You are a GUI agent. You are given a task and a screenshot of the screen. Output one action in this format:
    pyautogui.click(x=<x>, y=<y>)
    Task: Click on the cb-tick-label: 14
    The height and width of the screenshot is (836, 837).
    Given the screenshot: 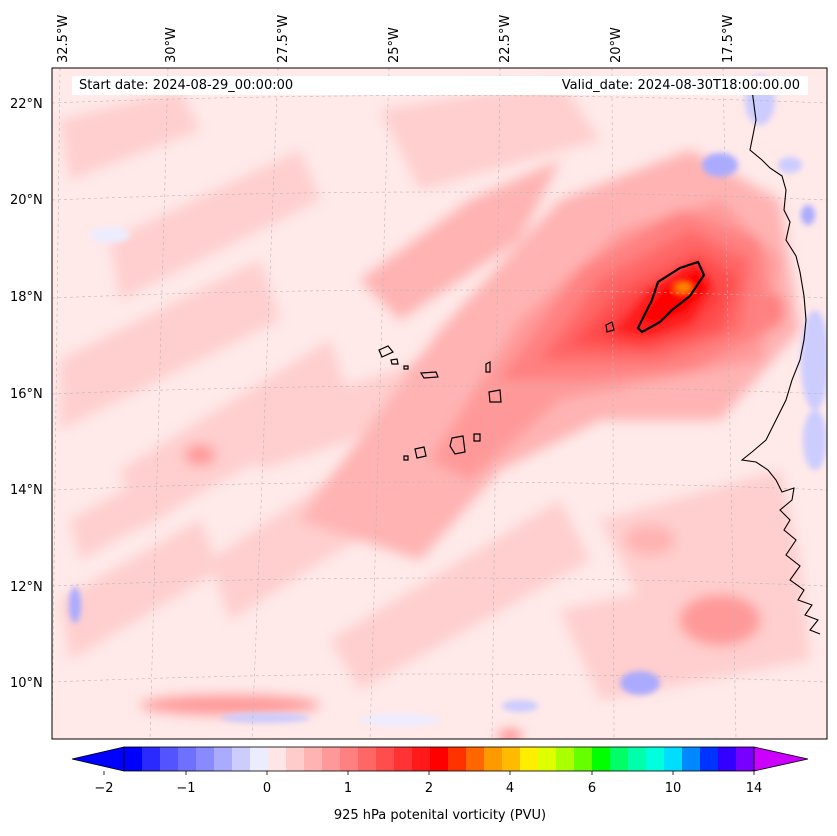 What is the action you would take?
    pyautogui.click(x=754, y=788)
    